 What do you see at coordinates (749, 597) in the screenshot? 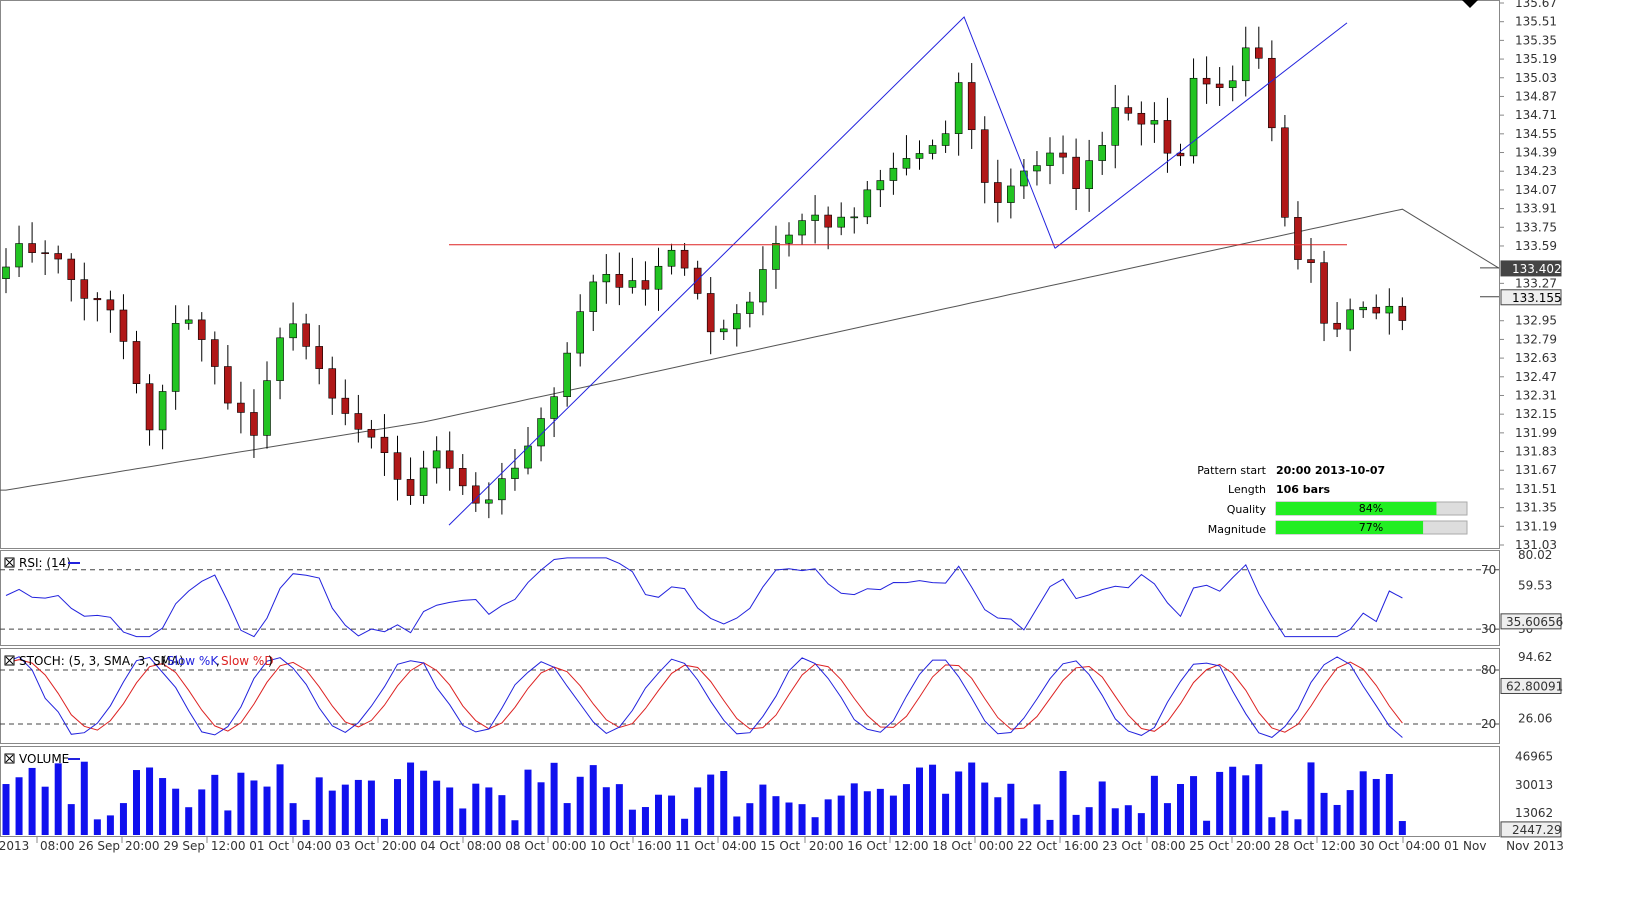
I see `rsi-panel: 70 30` at bounding box center [749, 597].